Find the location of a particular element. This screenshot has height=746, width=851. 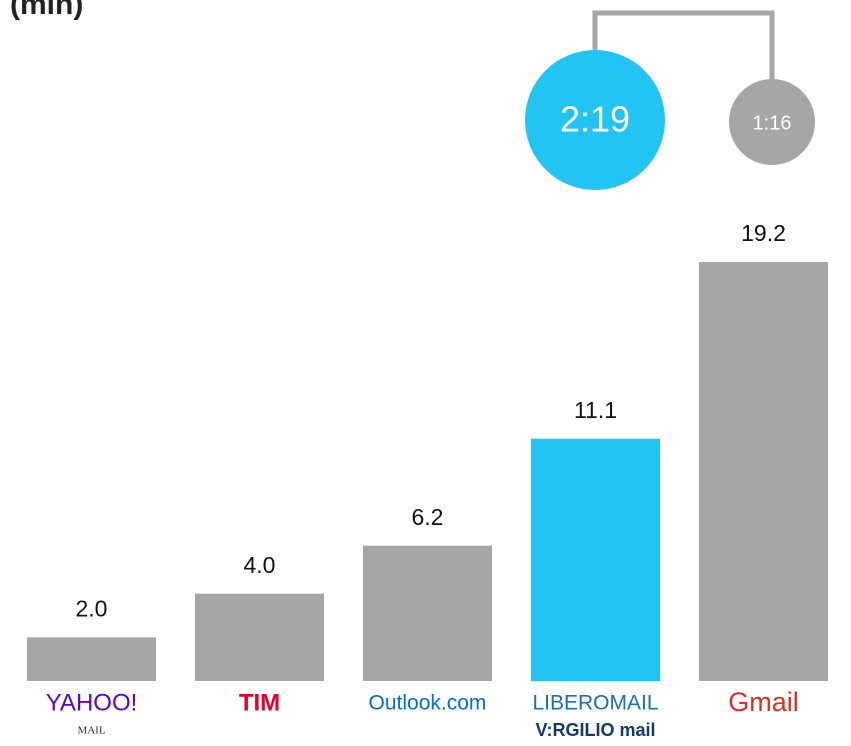

value-label: 4.0 is located at coordinates (260, 565).